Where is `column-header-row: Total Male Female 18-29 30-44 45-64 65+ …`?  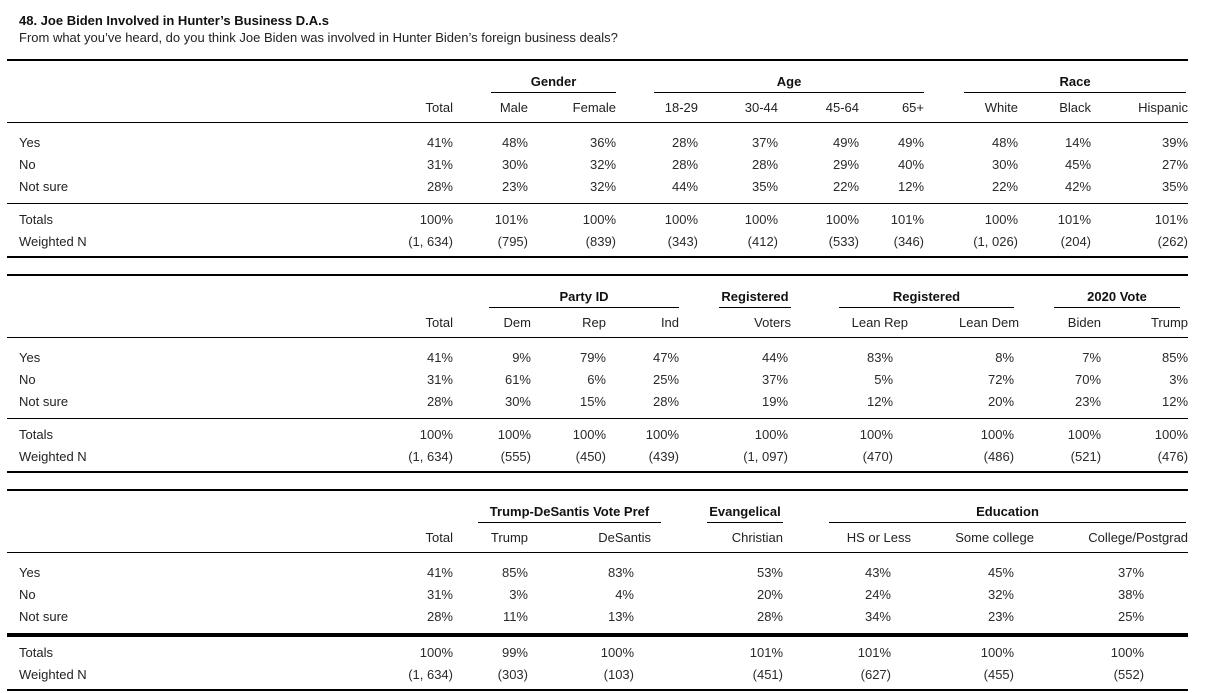 column-header-row: Total Male Female 18-29 30-44 45-64 65+ … is located at coordinates (598, 108).